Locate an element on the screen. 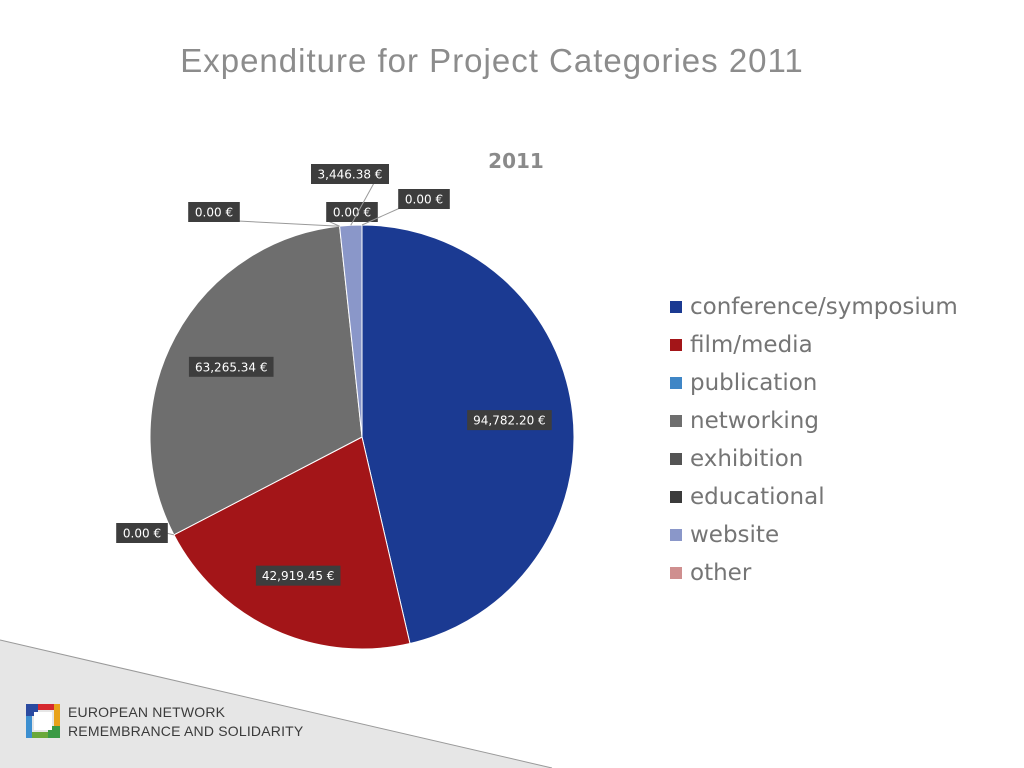 This screenshot has height=768, width=1024. legend-label: publication is located at coordinates (754, 383).